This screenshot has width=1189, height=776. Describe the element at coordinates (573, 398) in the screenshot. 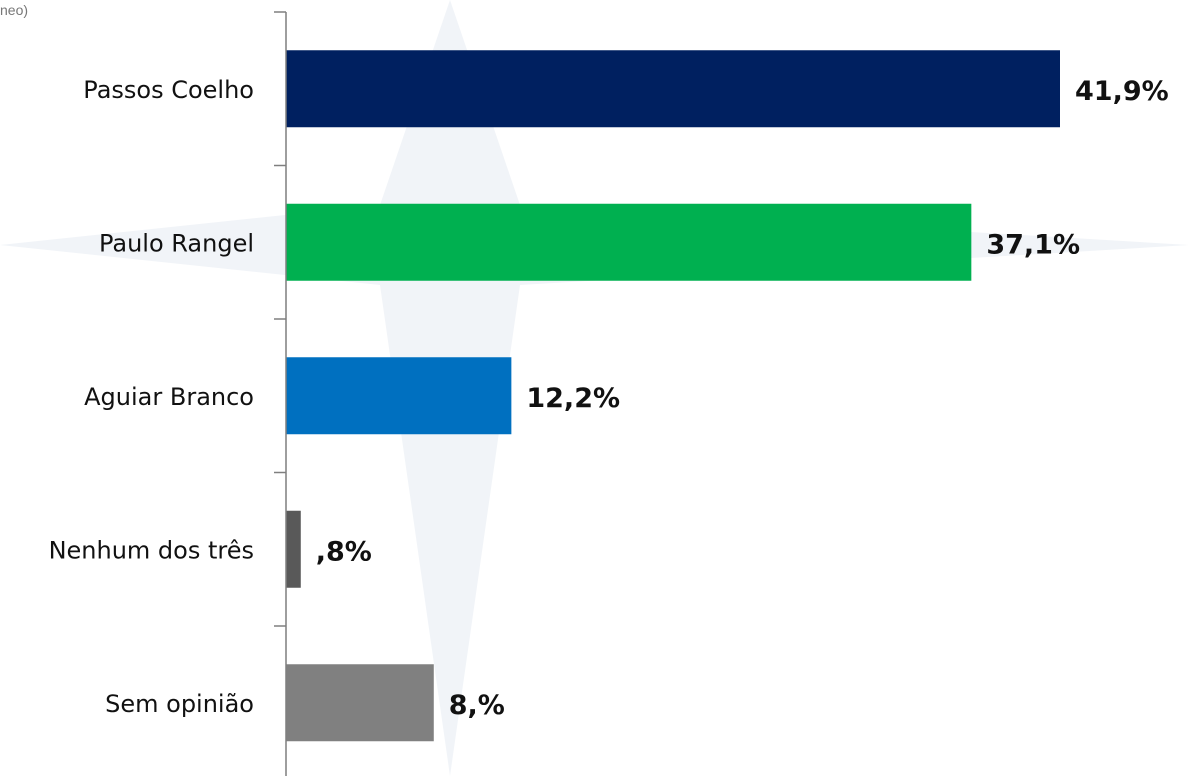

I see `value-label-aguiar-branco: 12,2%` at that location.